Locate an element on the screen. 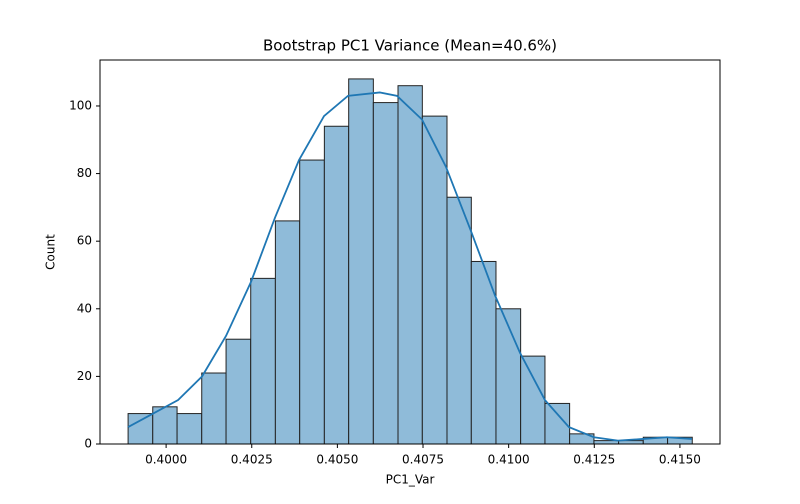 This screenshot has height=504, width=800. x-tick-label: 0.4150 is located at coordinates (680, 460).